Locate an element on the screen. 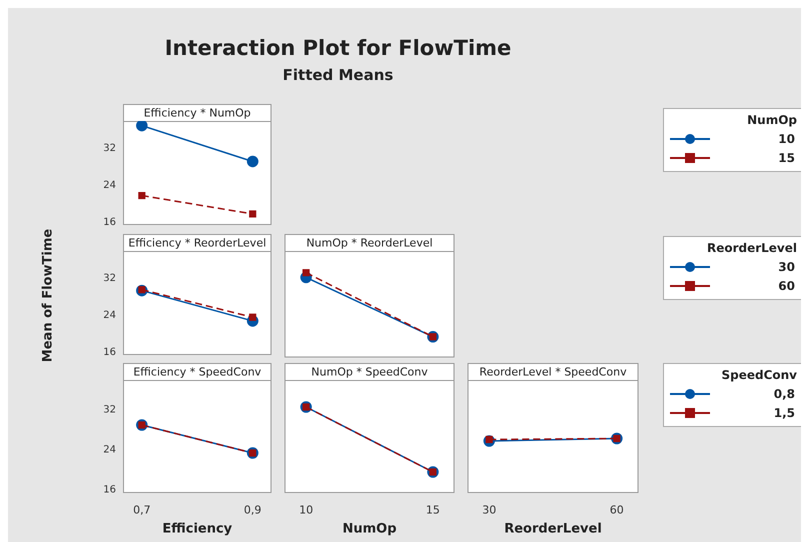 This screenshot has width=809, height=542. x-tick-label: 0,7 is located at coordinates (142, 509).